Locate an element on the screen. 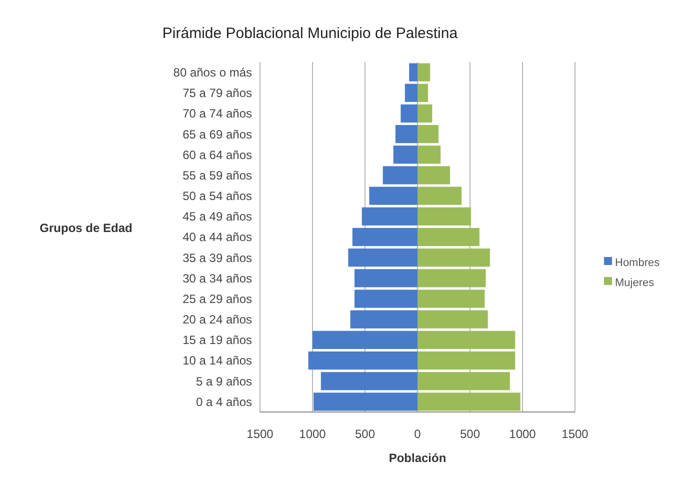 Image resolution: width=692 pixels, height=502 pixels. y-tick-label: 50 a 54 años is located at coordinates (217, 196).